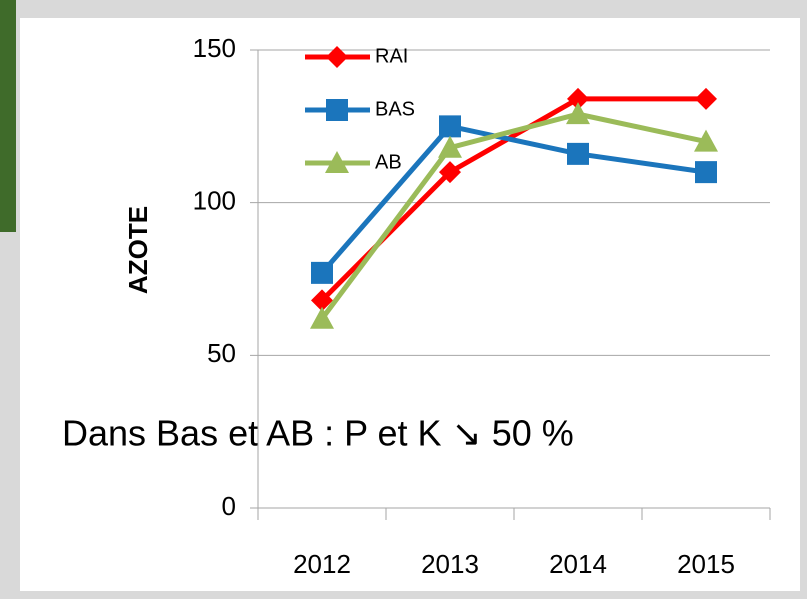 This screenshot has height=604, width=807. Describe the element at coordinates (138, 250) in the screenshot. I see `y-axis-label: AZOTE` at that location.